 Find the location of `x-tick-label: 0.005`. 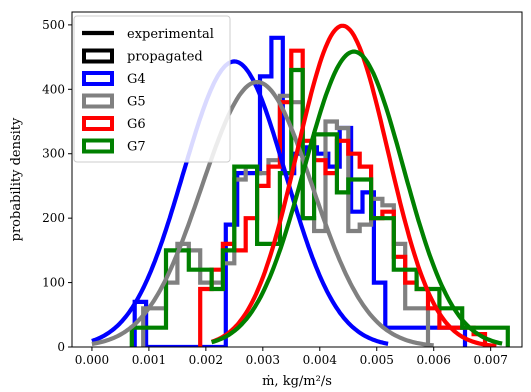

x-tick-label: 0.005 is located at coordinates (377, 360).